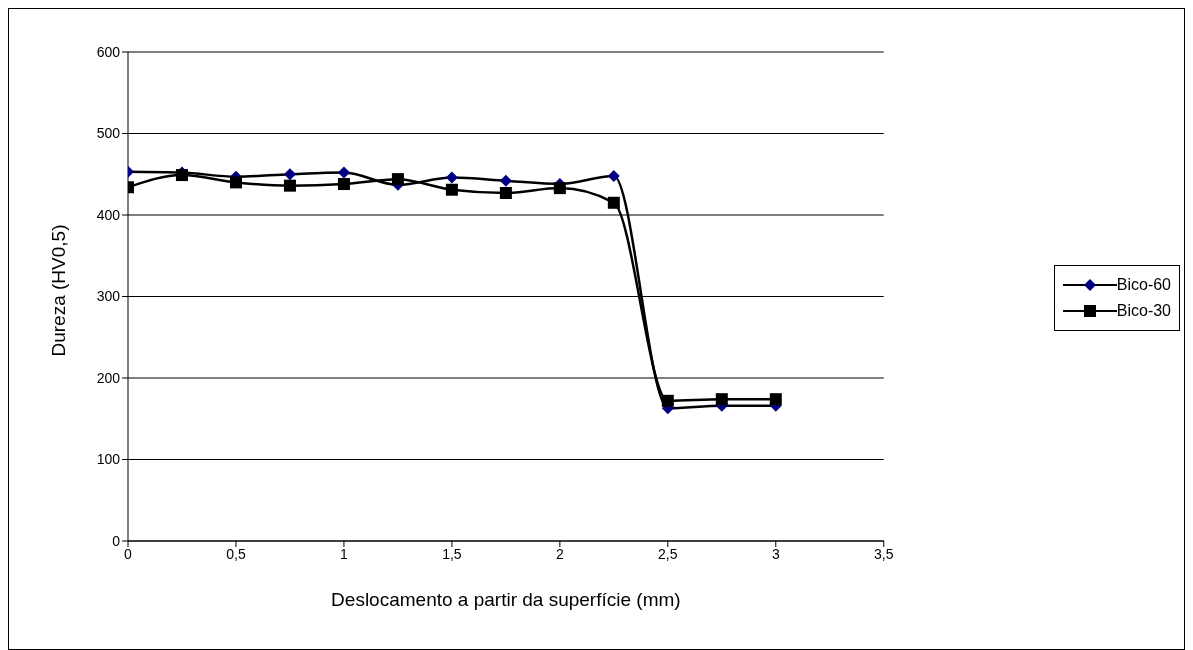  Describe the element at coordinates (452, 553) in the screenshot. I see `x-tick-label: 1,5` at that location.